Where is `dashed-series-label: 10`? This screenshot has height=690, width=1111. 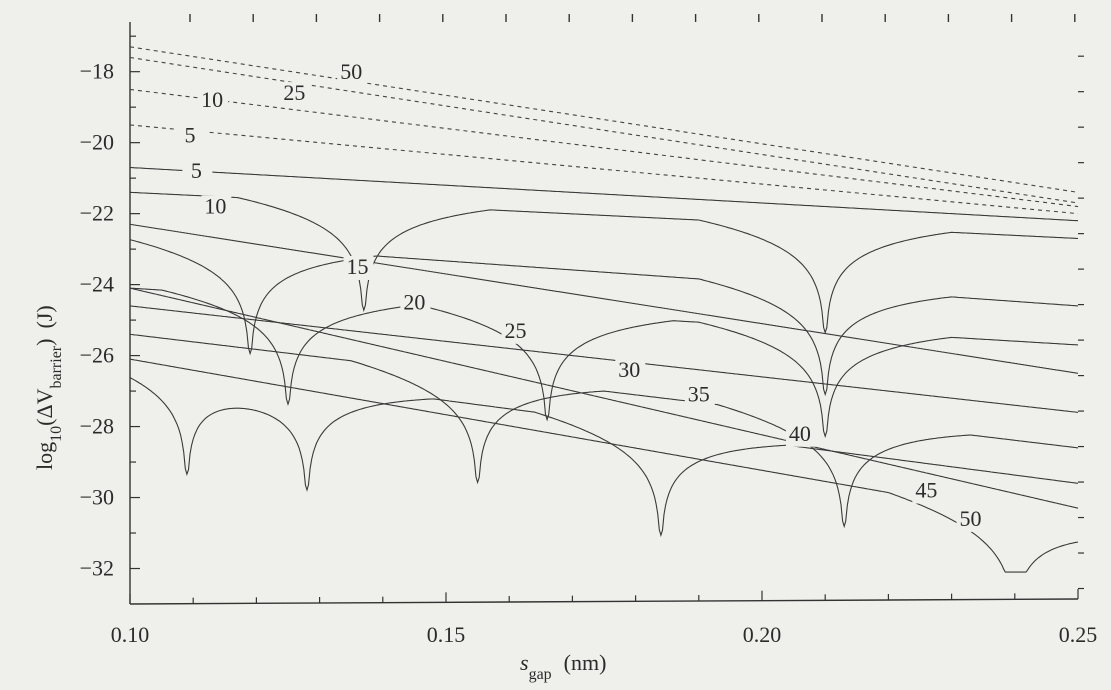 dashed-series-label: 10 is located at coordinates (212, 99).